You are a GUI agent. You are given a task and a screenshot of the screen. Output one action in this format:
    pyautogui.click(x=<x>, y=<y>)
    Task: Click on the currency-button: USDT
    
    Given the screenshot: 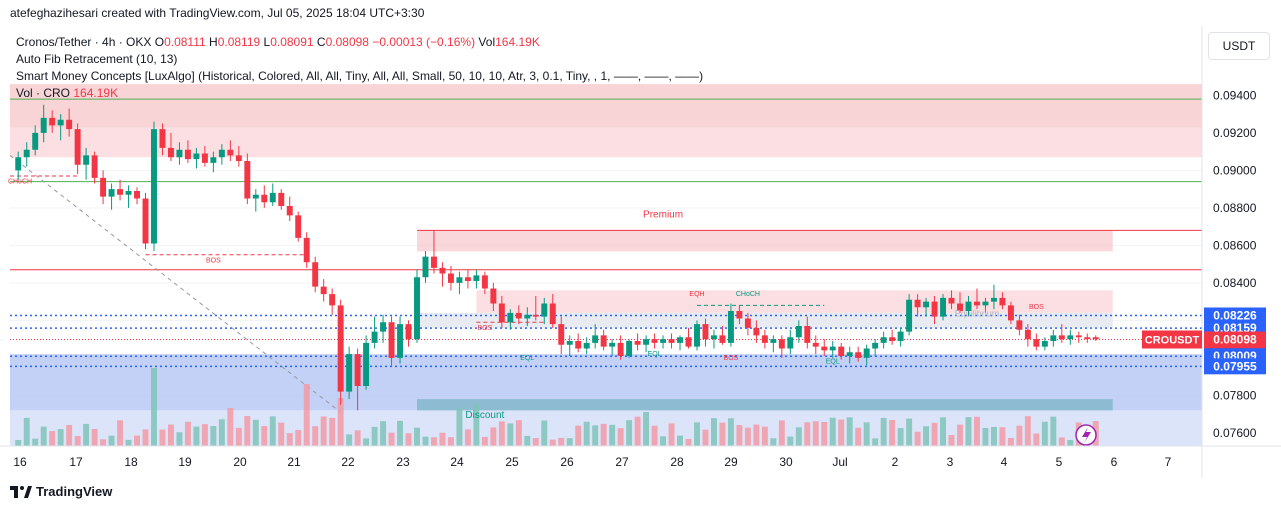 What is the action you would take?
    pyautogui.click(x=1239, y=46)
    